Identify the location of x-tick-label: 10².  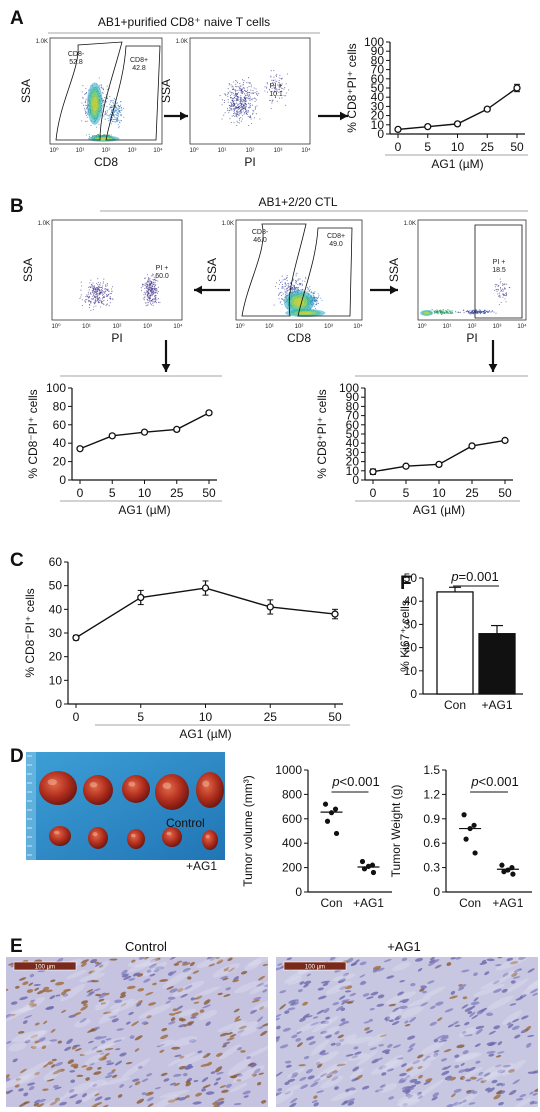
(299, 327).